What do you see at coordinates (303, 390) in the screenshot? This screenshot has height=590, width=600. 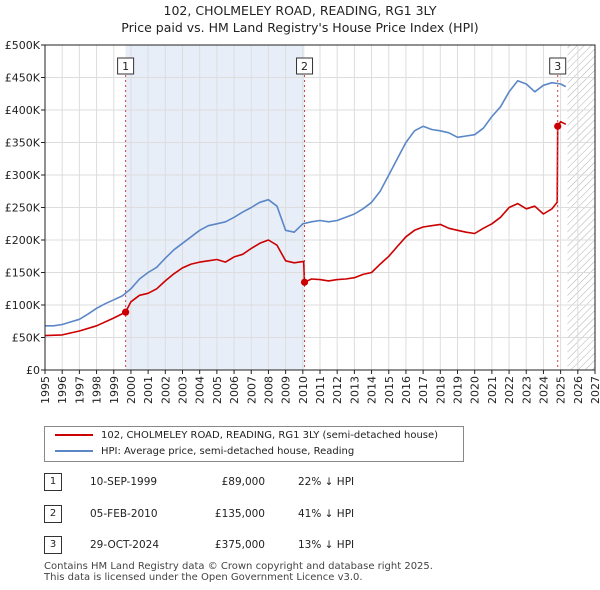 I see `x-tick-label: 2010` at bounding box center [303, 390].